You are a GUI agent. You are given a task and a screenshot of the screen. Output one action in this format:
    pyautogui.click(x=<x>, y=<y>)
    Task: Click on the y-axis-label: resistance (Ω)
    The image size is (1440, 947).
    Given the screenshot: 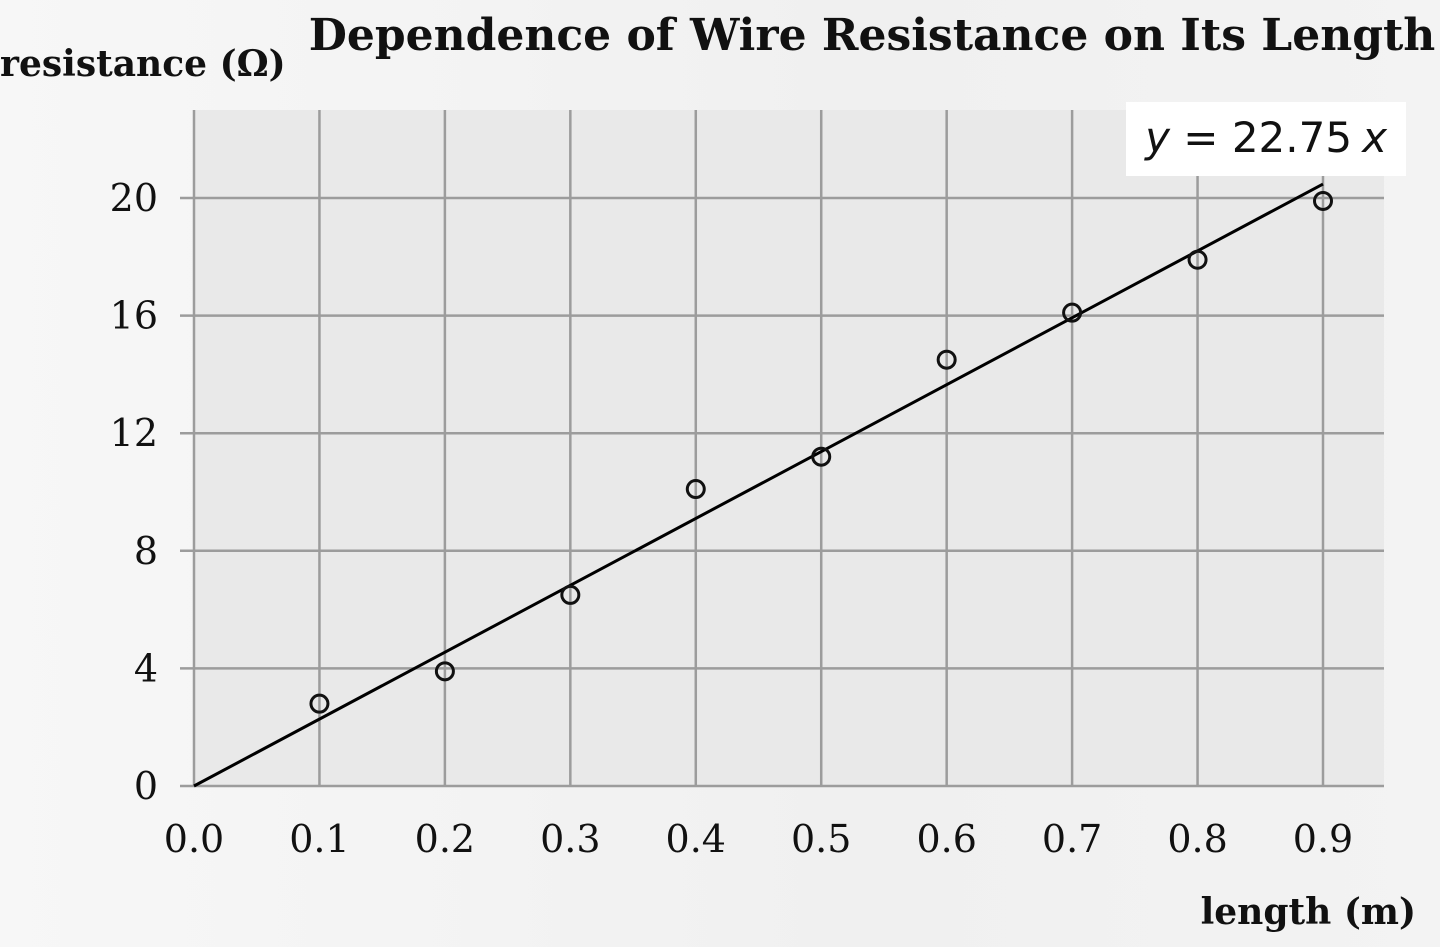 What is the action you would take?
    pyautogui.click(x=143, y=64)
    